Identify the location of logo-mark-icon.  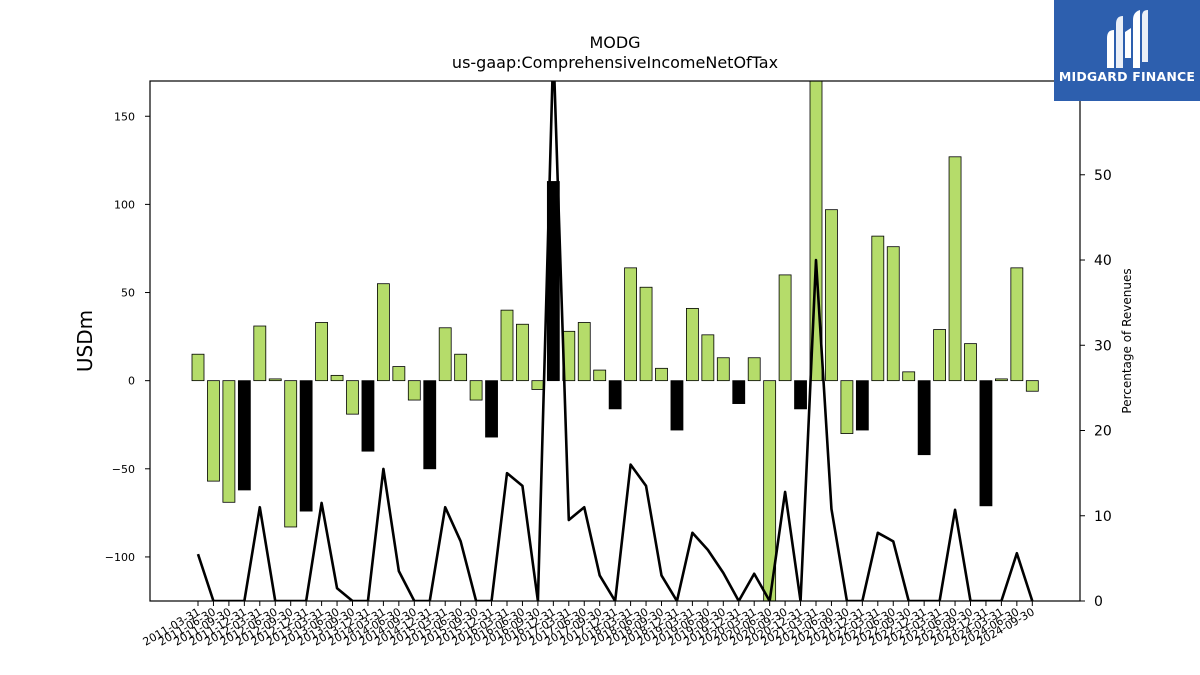
(1127, 39).